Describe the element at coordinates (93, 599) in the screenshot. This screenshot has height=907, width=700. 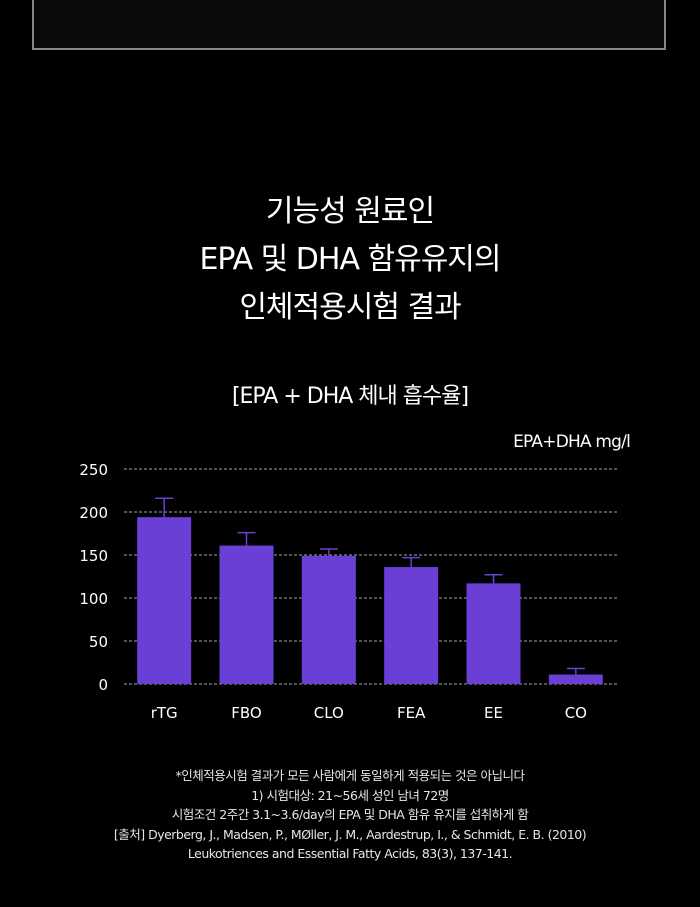
I see `y-tick-label: 100` at that location.